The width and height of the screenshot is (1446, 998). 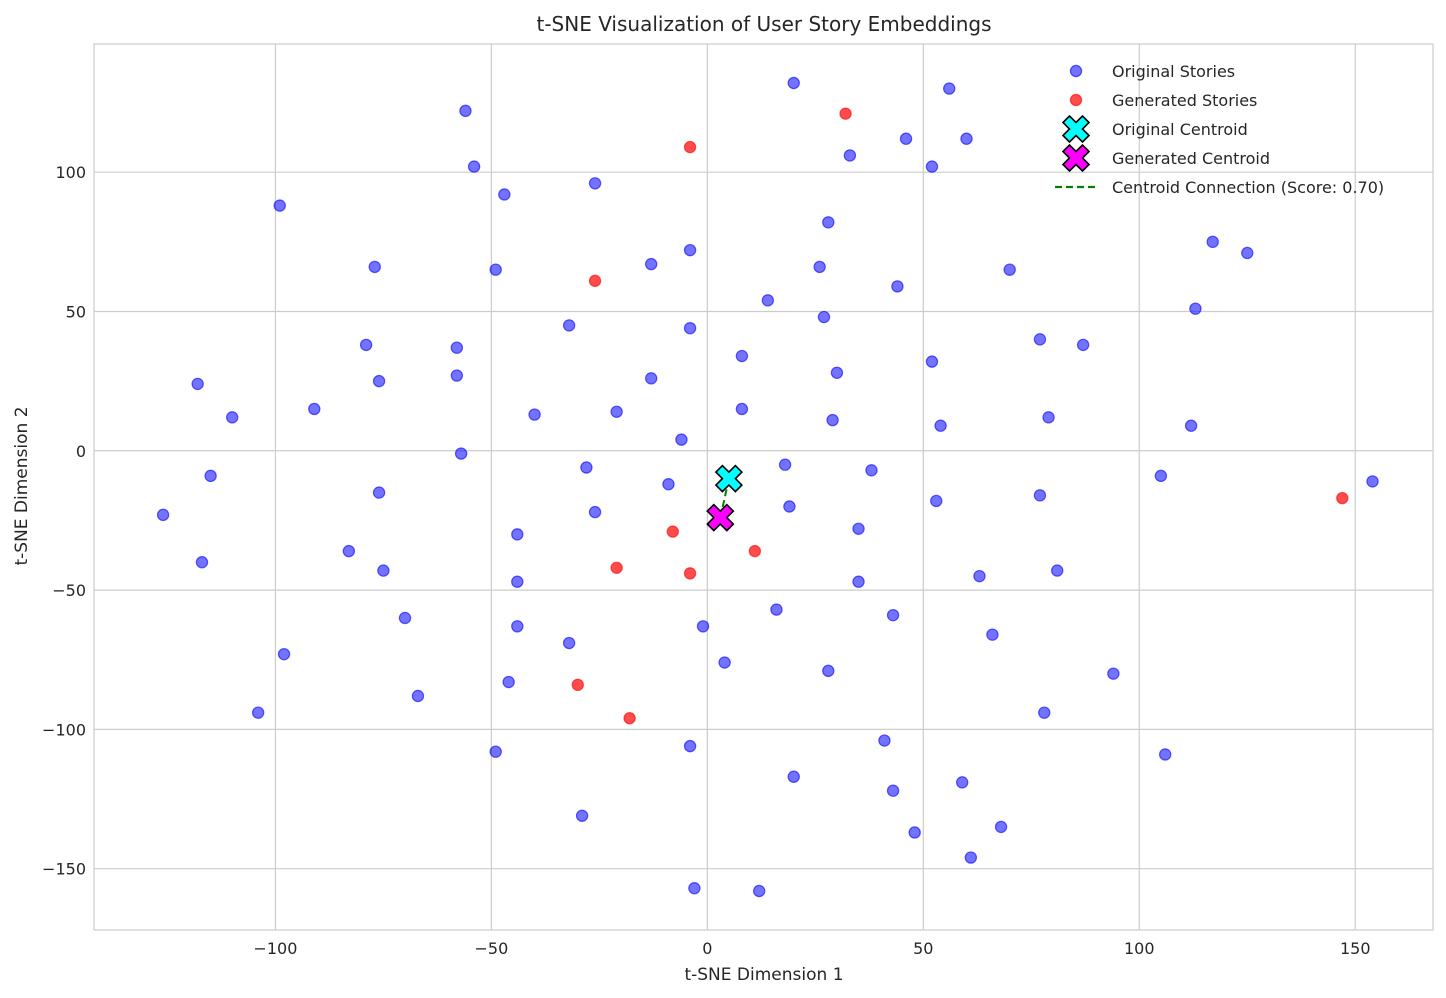 What do you see at coordinates (1139, 948) in the screenshot?
I see `x-tick-label: 100` at bounding box center [1139, 948].